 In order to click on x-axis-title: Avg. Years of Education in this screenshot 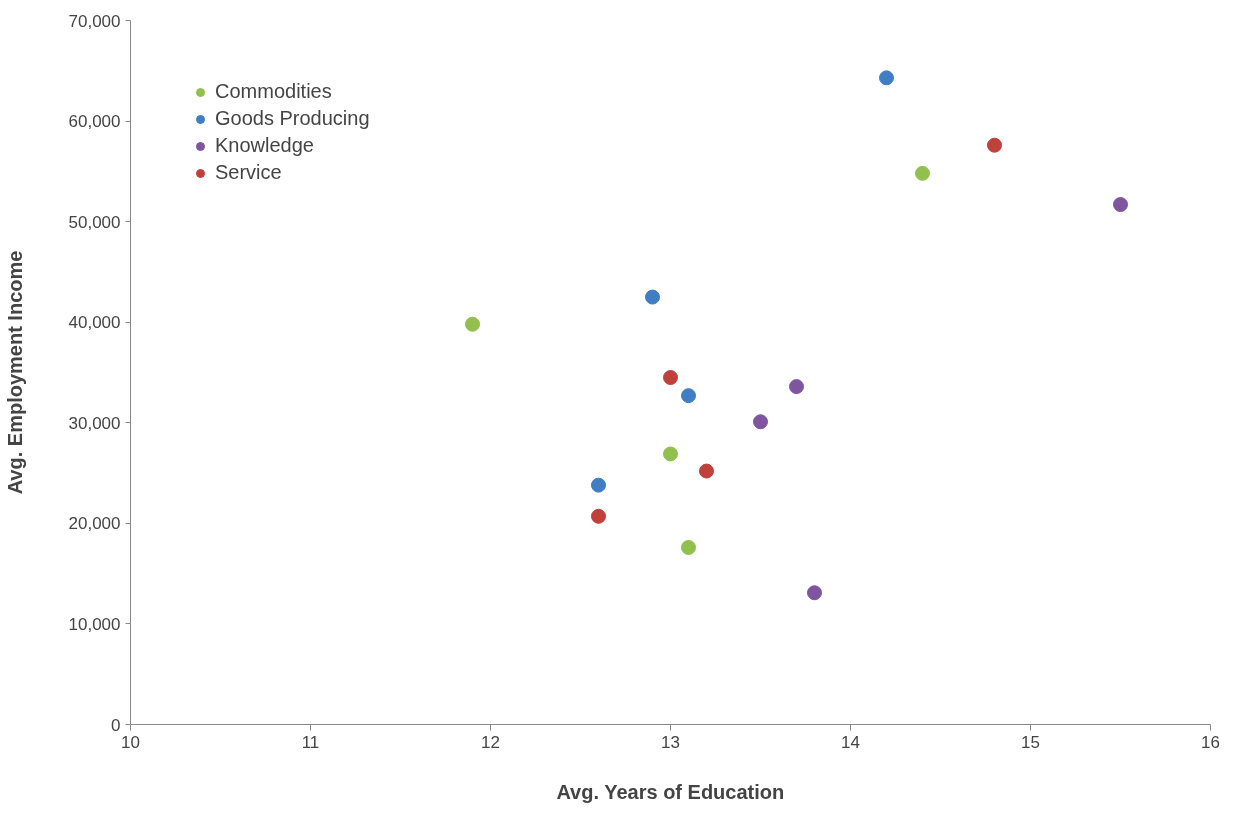, I will do `click(670, 791)`.